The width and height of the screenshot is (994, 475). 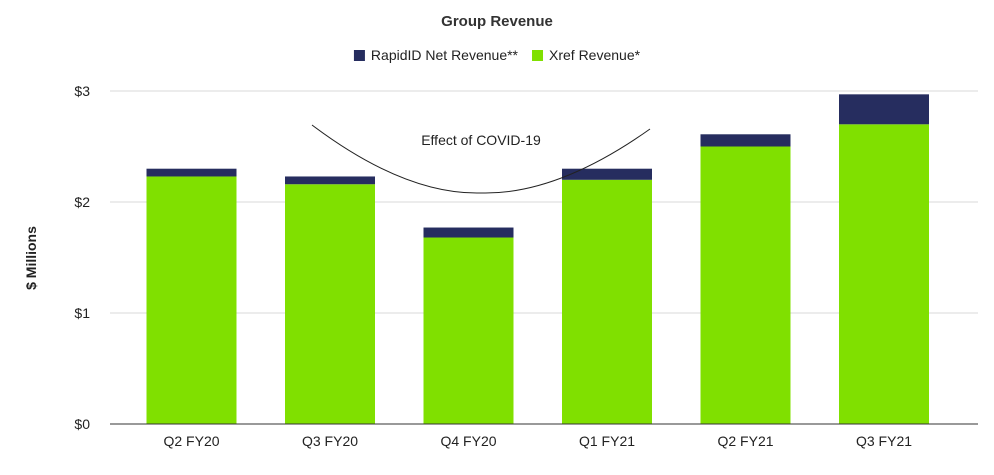 What do you see at coordinates (82, 313) in the screenshot?
I see `y-tick-label: $1` at bounding box center [82, 313].